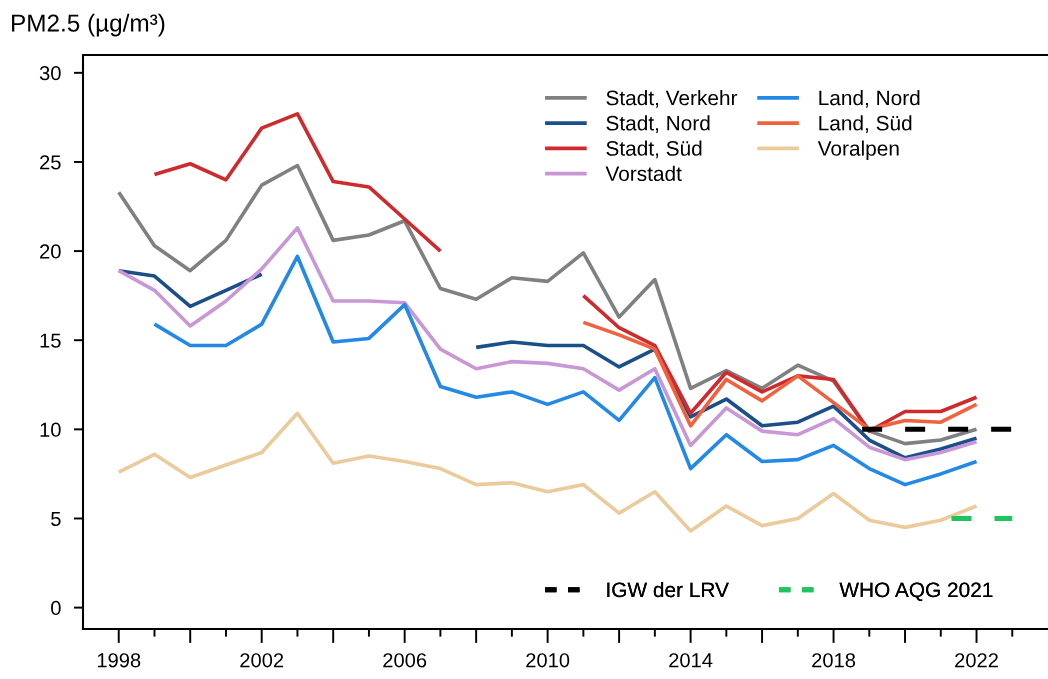  Describe the element at coordinates (50, 429) in the screenshot. I see `y-tick-label: 10` at that location.